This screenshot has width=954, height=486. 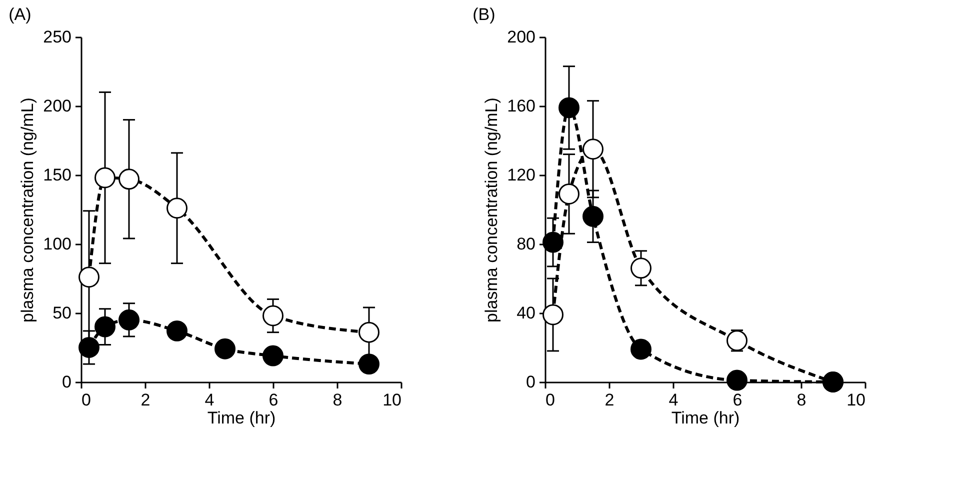 I want to click on y-tick-label: 250, so click(x=57, y=37).